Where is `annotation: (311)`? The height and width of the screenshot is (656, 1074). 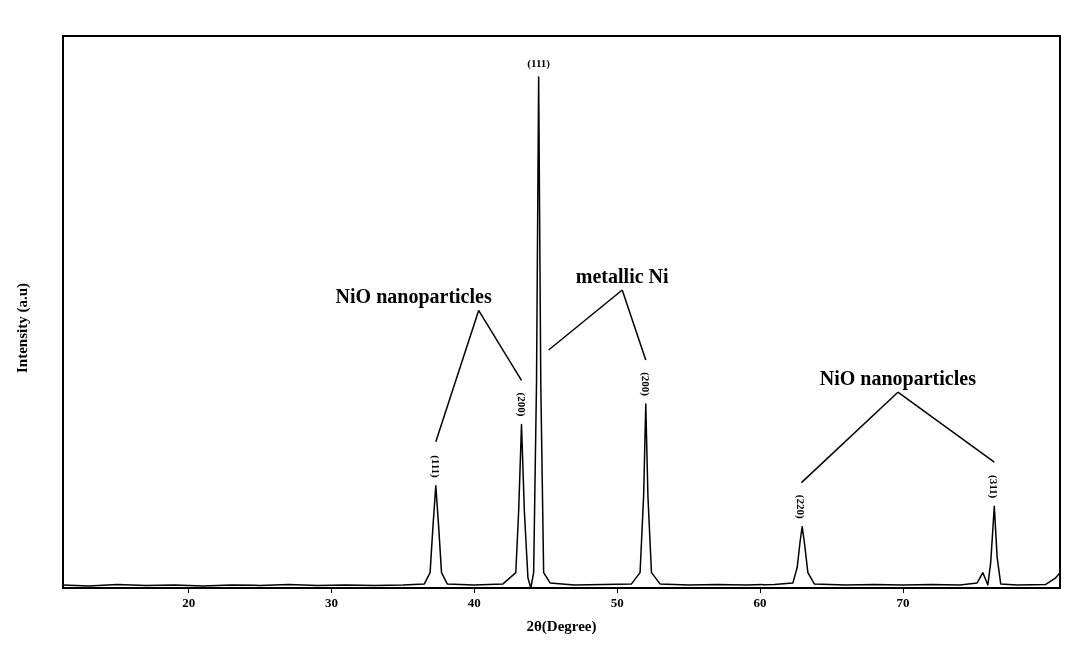
annotation: (311) is located at coordinates (994, 486).